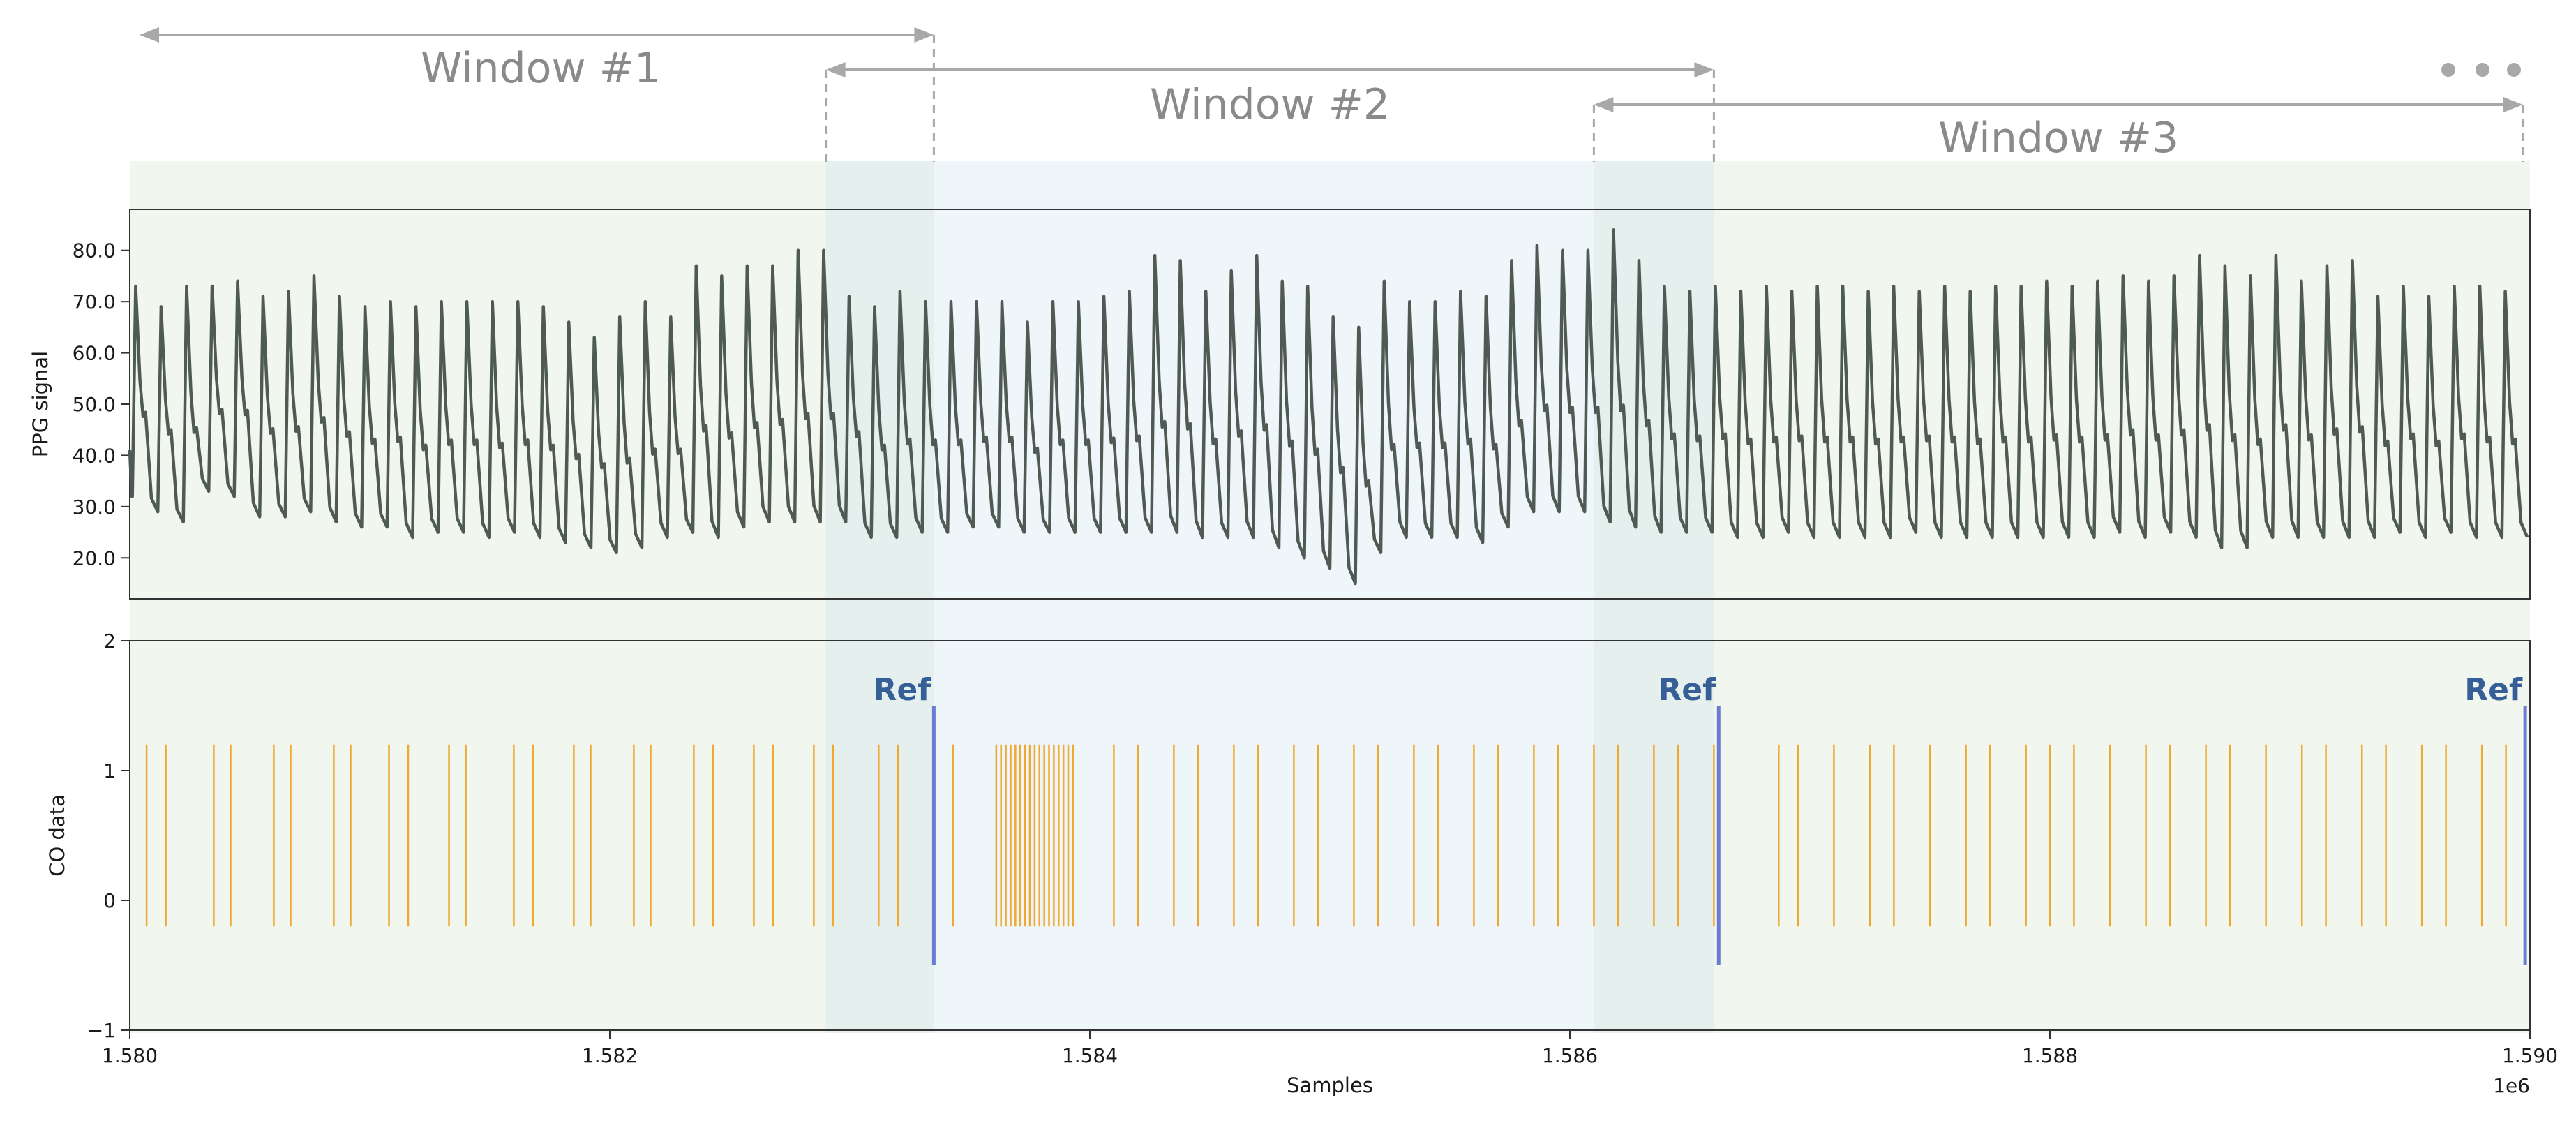  Describe the element at coordinates (94, 507) in the screenshot. I see `ppg-y-tick-label: 30.0` at that location.